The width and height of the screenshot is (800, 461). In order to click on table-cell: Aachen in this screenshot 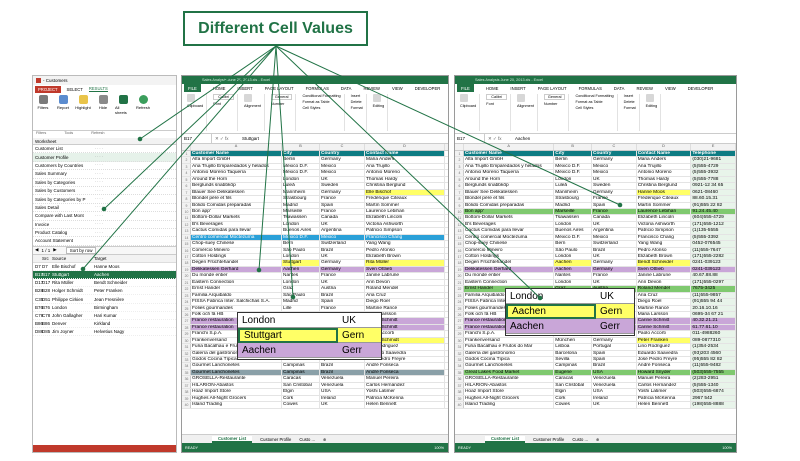, I will do `click(301, 269)`.